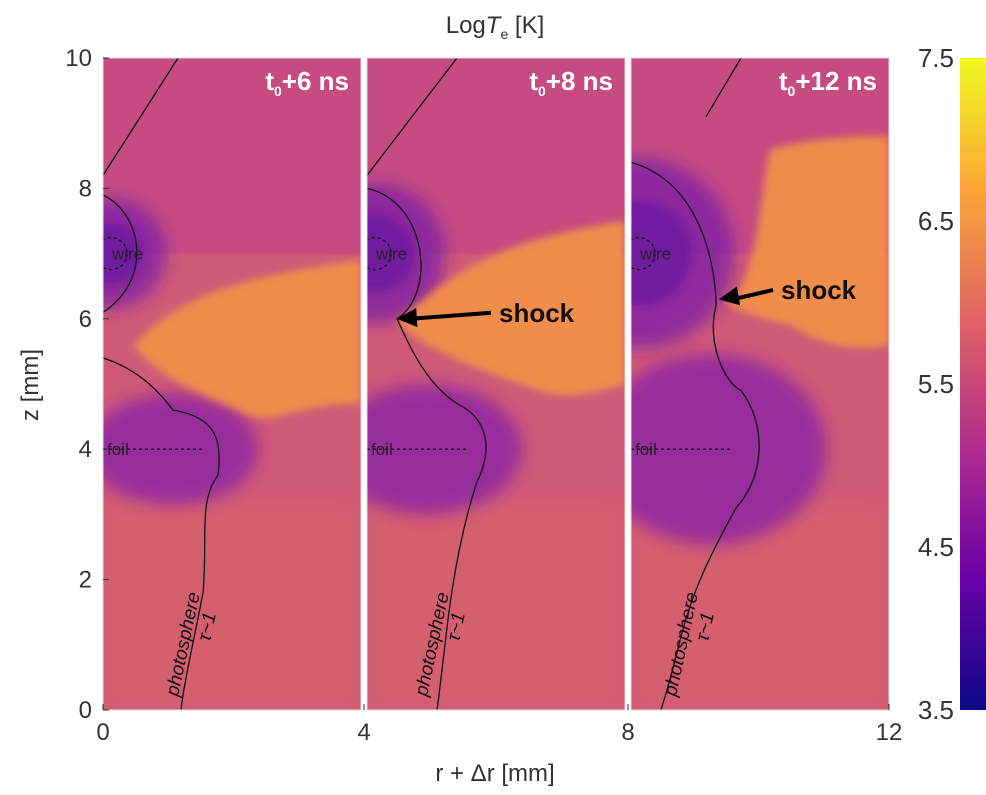  I want to click on time-label: t0+8 ns, so click(571, 82).